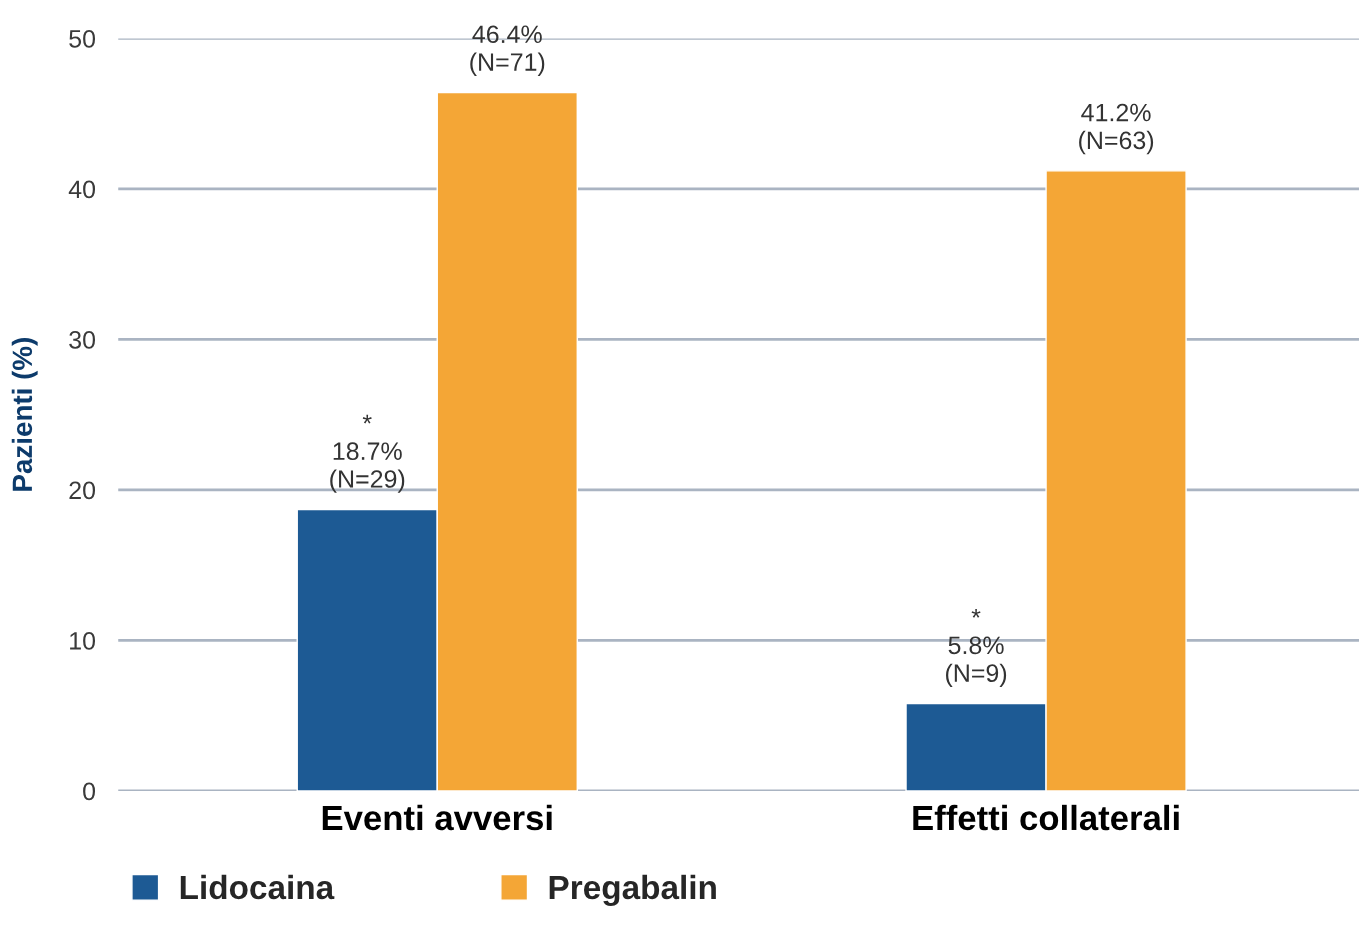 The width and height of the screenshot is (1359, 936). What do you see at coordinates (24, 414) in the screenshot?
I see `y-axis-title: Pazienti (%)` at bounding box center [24, 414].